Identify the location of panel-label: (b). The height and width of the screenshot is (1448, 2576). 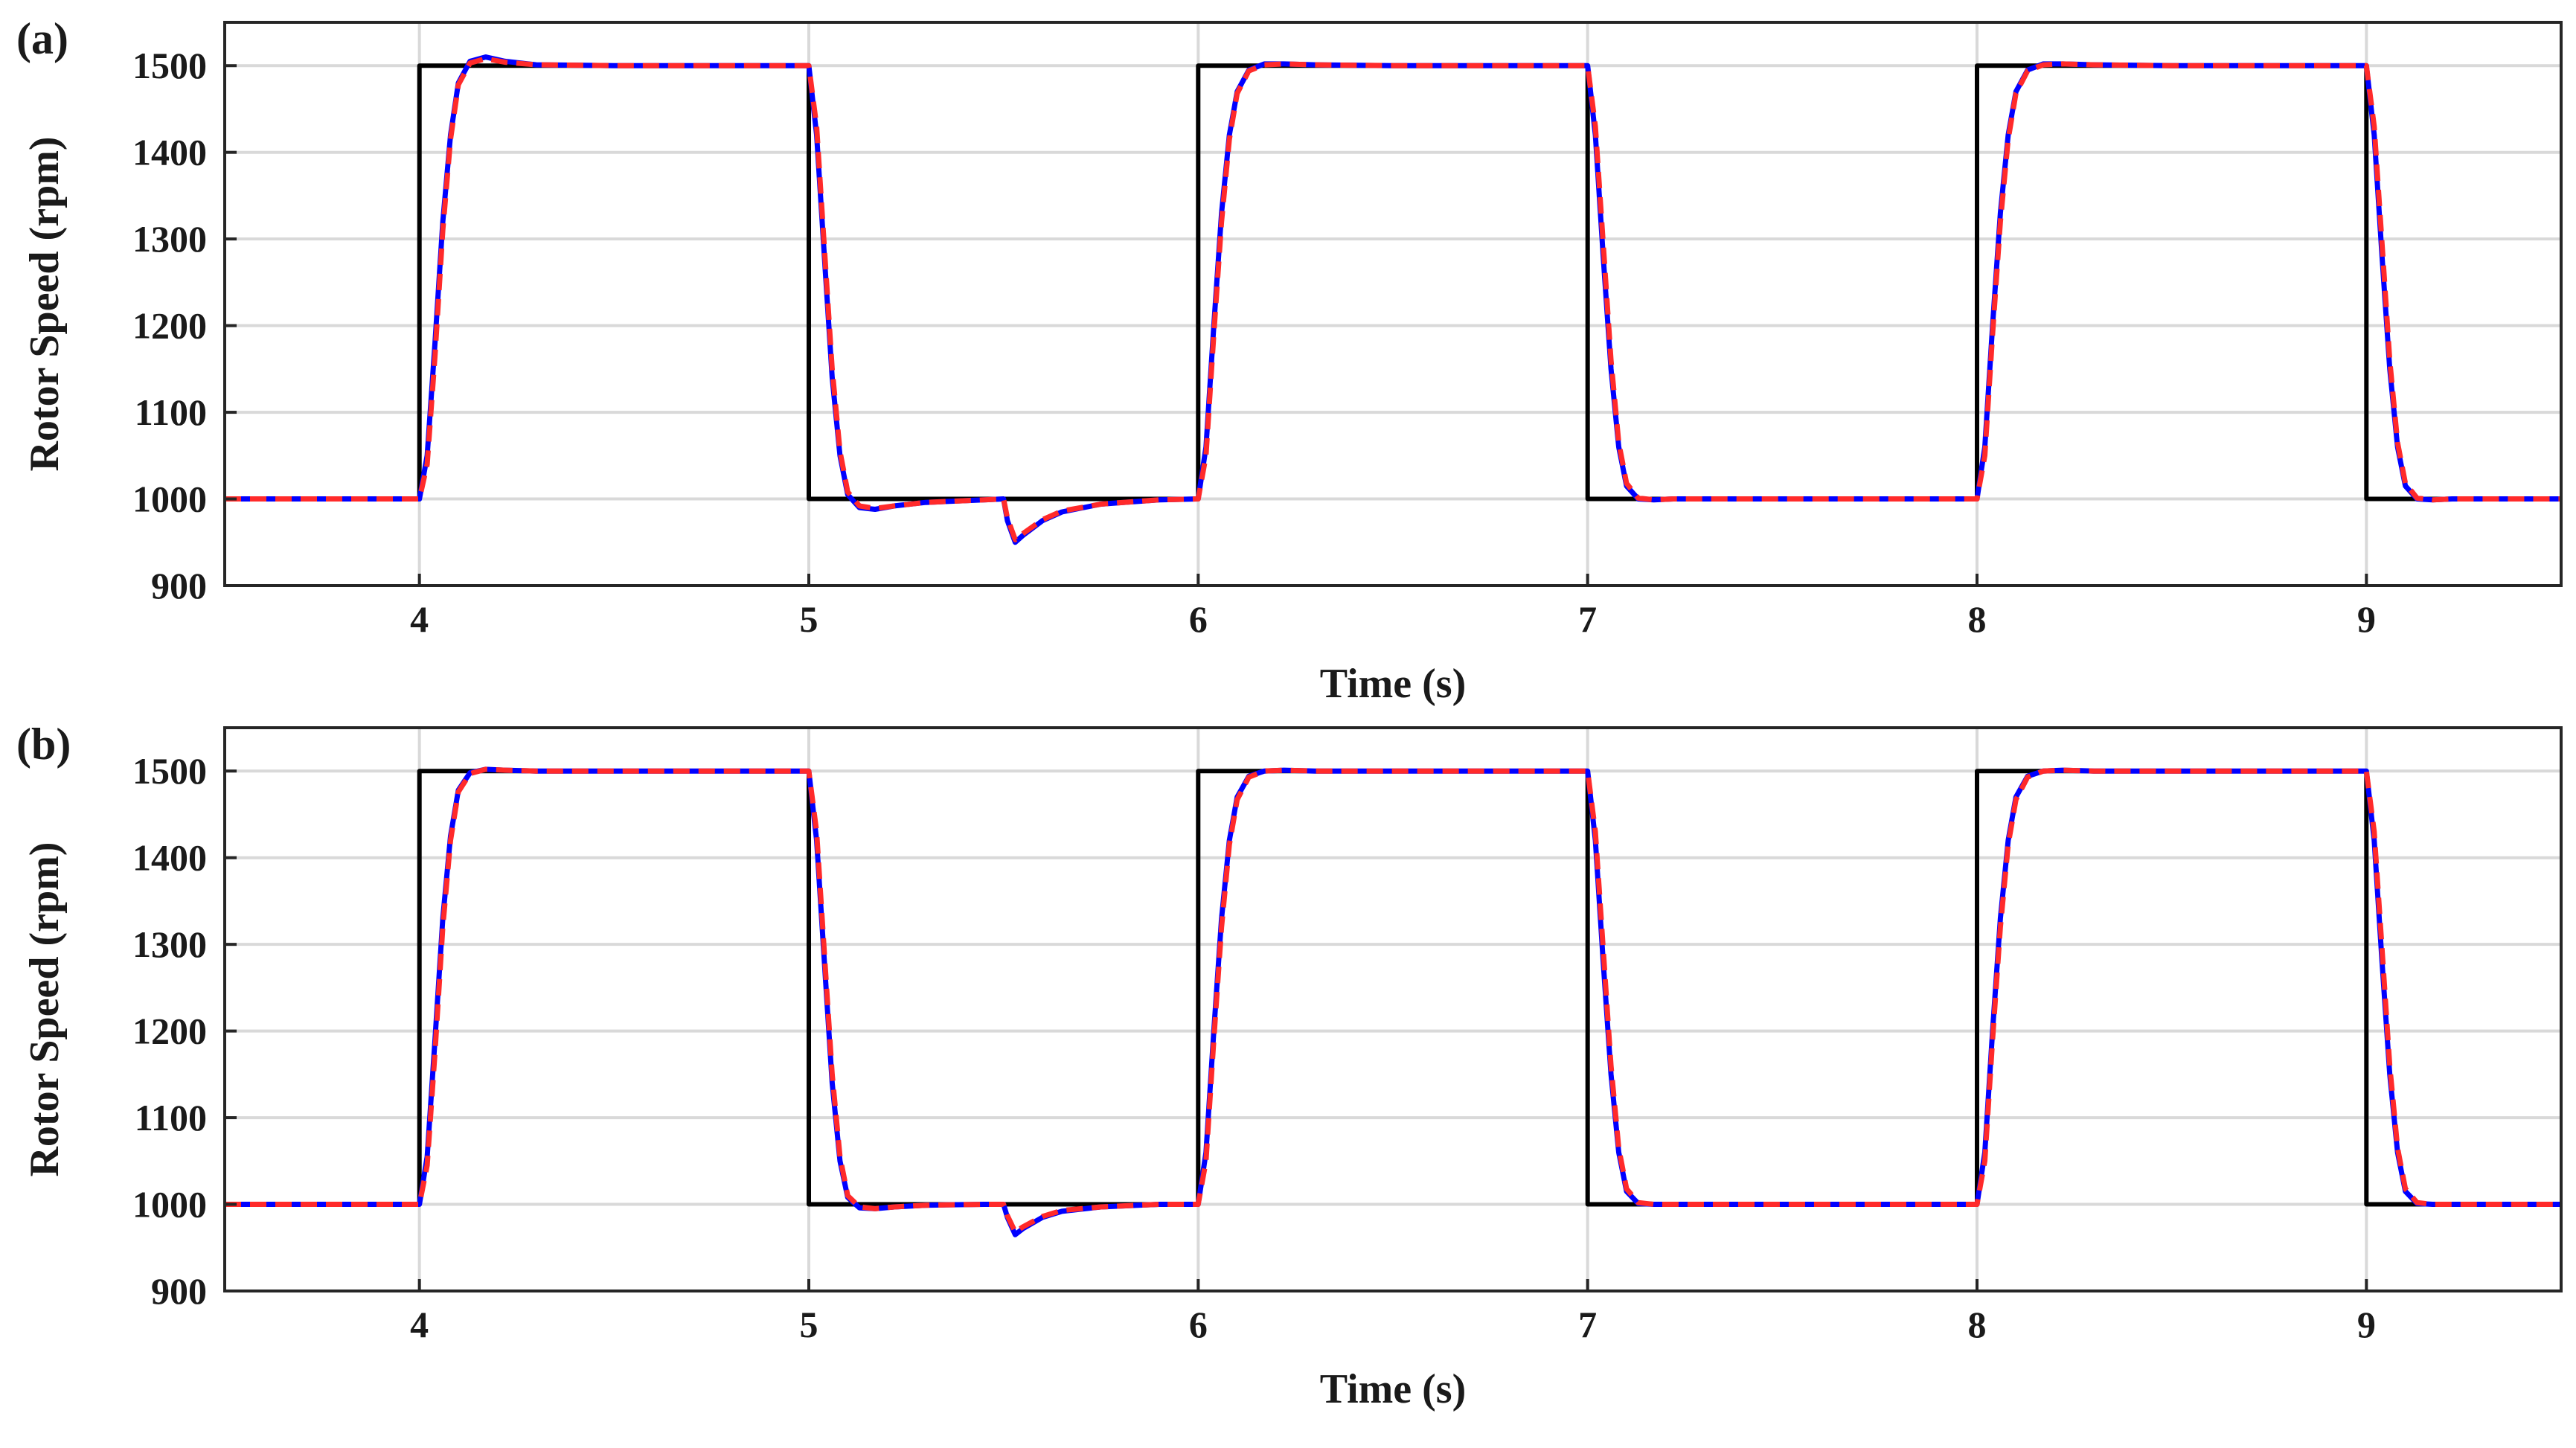
(44, 744).